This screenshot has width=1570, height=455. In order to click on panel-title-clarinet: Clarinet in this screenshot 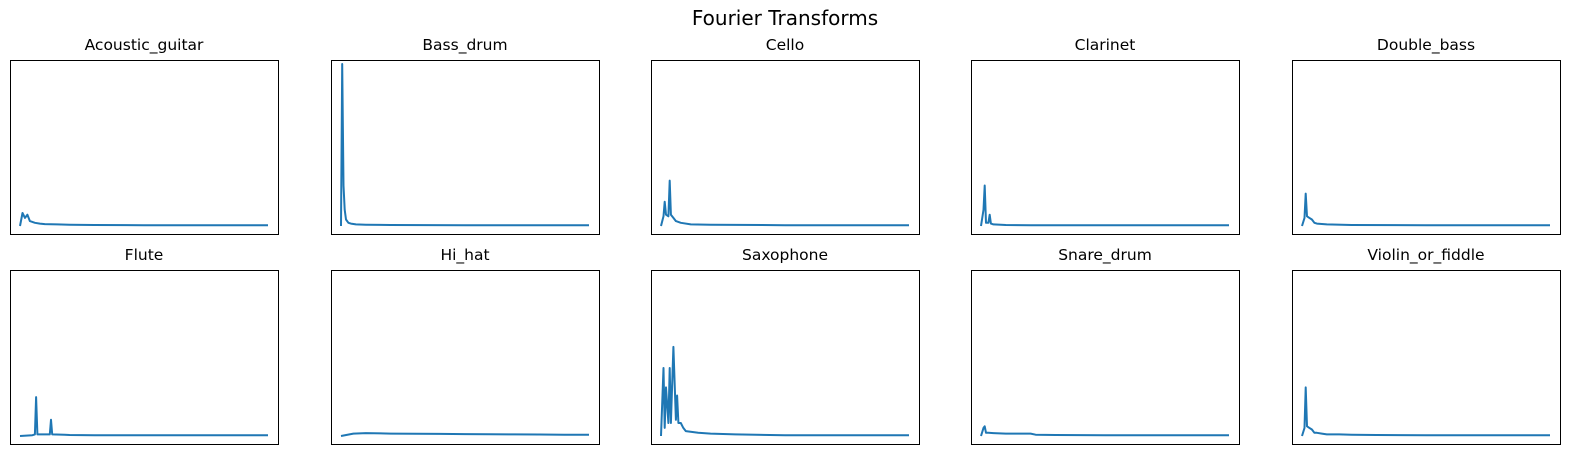, I will do `click(1105, 45)`.